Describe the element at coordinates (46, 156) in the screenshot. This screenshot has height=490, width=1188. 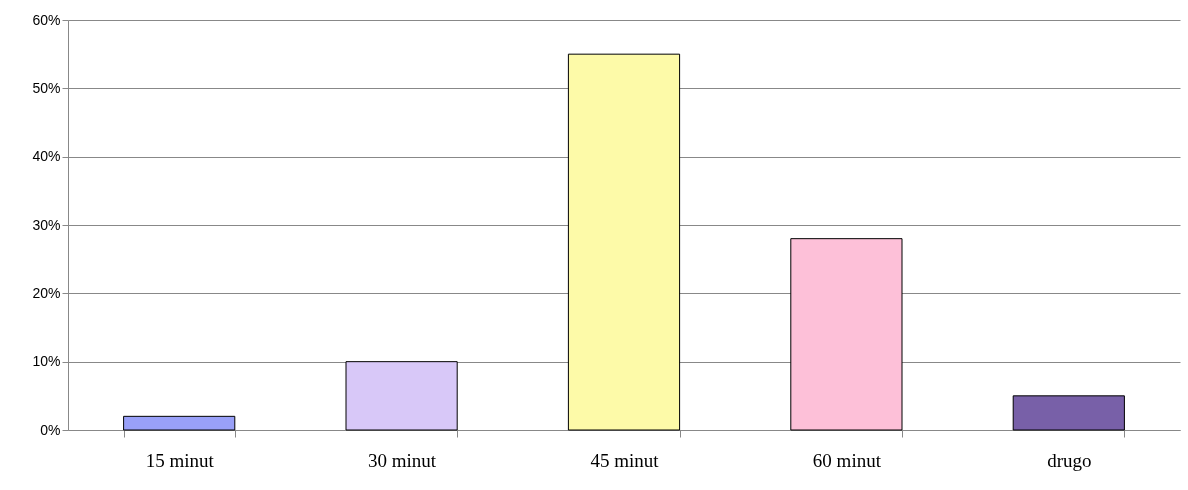
I see `y-tick-label: 40%` at that location.